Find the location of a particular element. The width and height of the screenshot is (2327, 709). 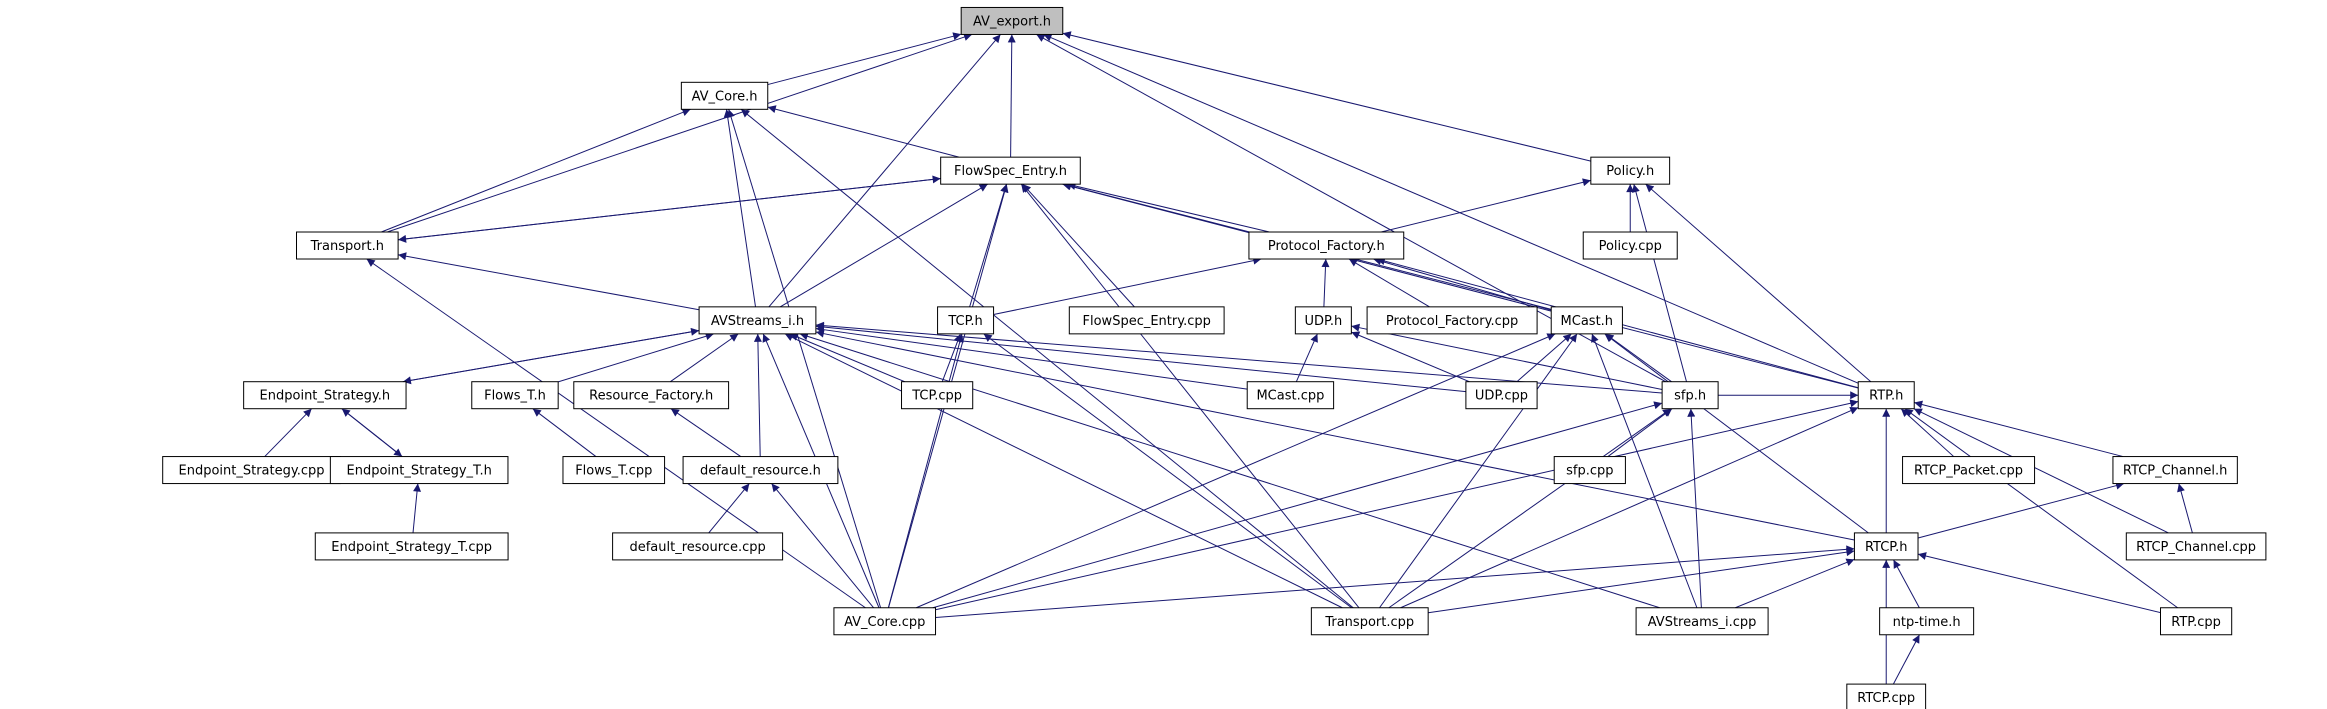

node: TCP.cpp is located at coordinates (937, 395).